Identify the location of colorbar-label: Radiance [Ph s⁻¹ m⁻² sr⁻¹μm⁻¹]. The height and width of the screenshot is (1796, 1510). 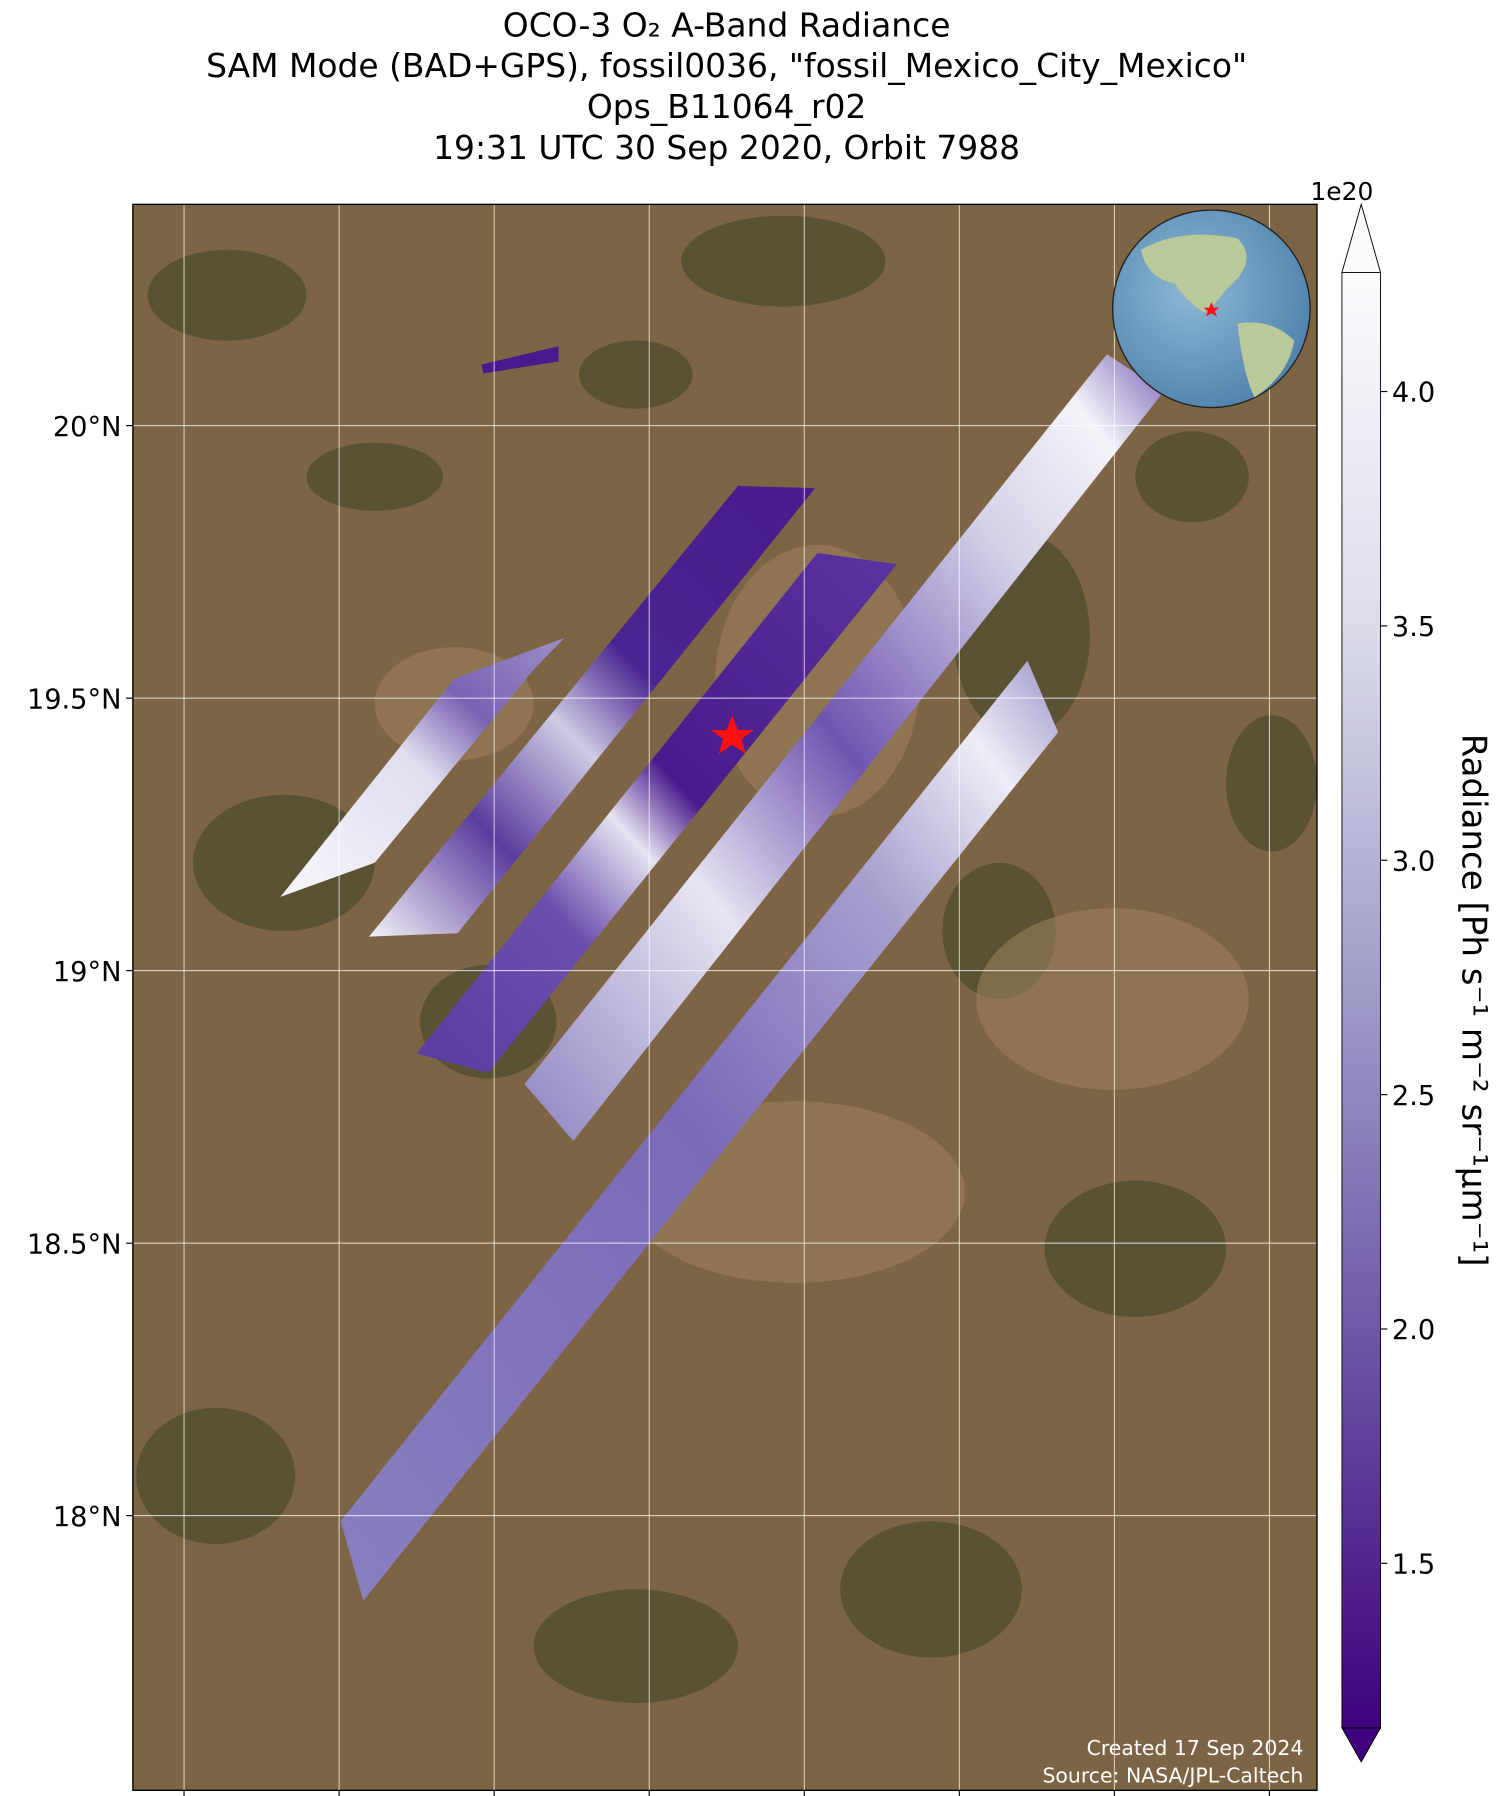
(1473, 1000).